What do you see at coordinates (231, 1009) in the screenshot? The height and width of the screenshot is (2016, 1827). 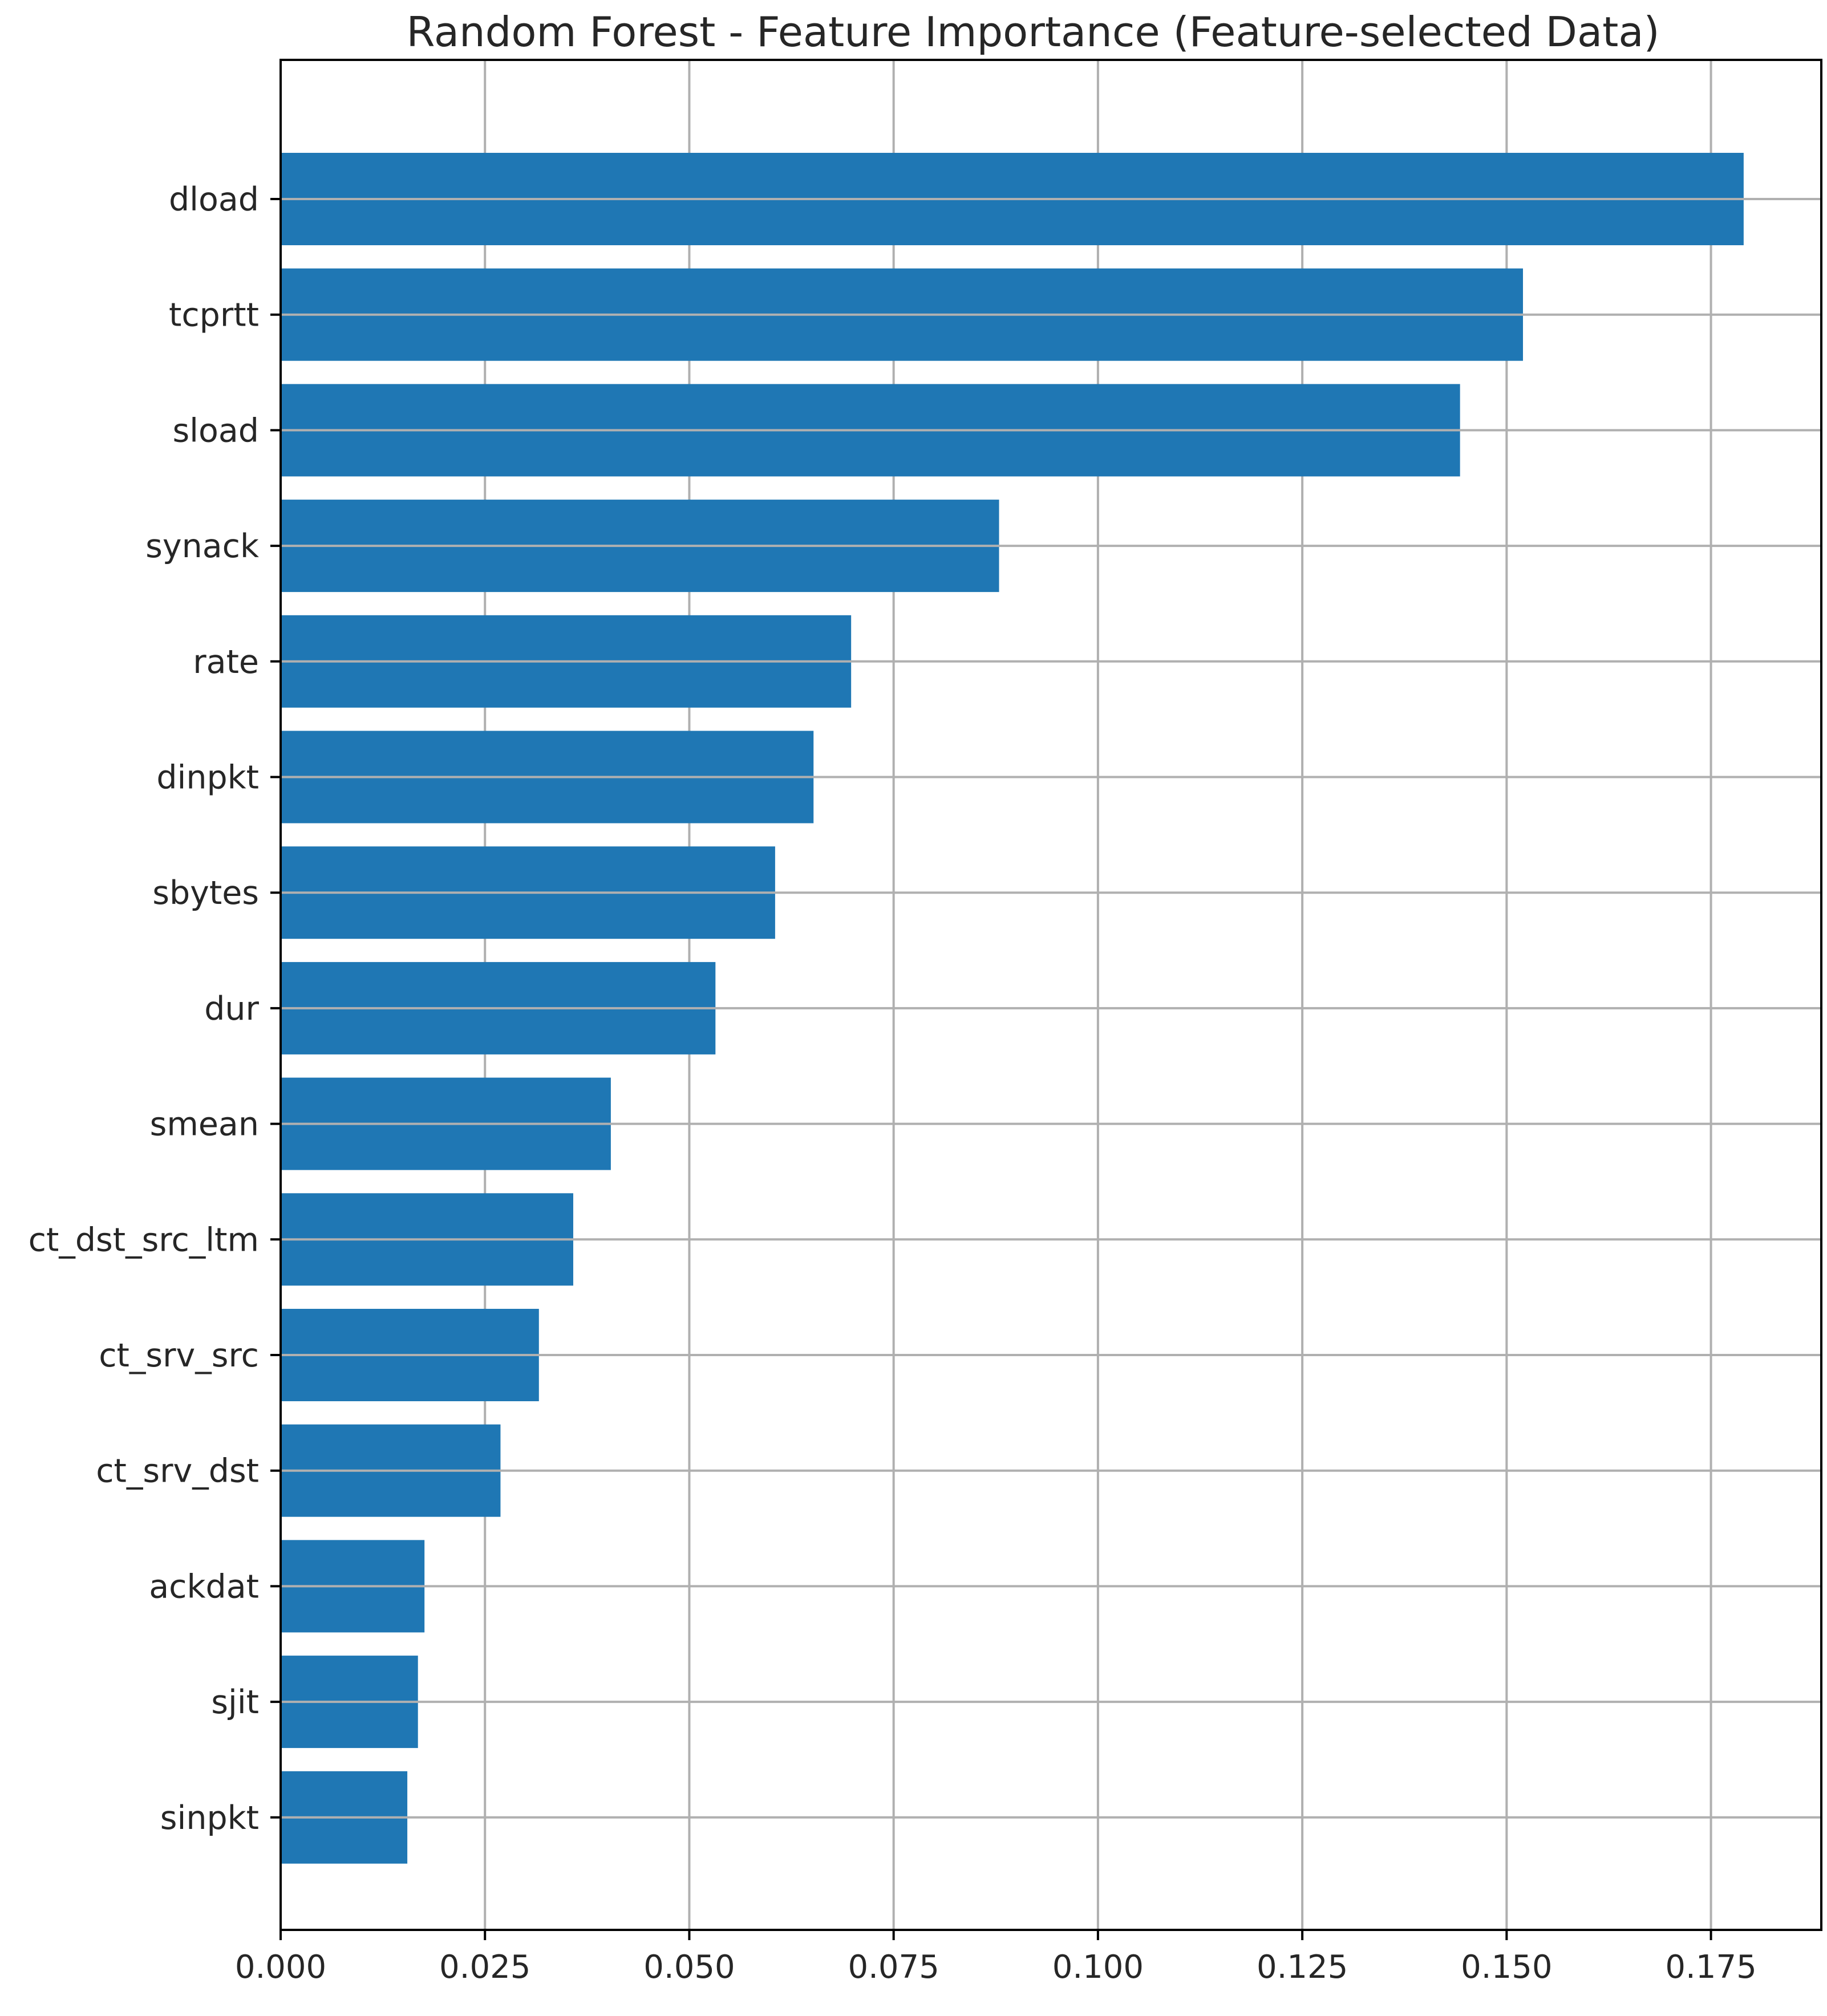 I see `y-tick-label: dur` at bounding box center [231, 1009].